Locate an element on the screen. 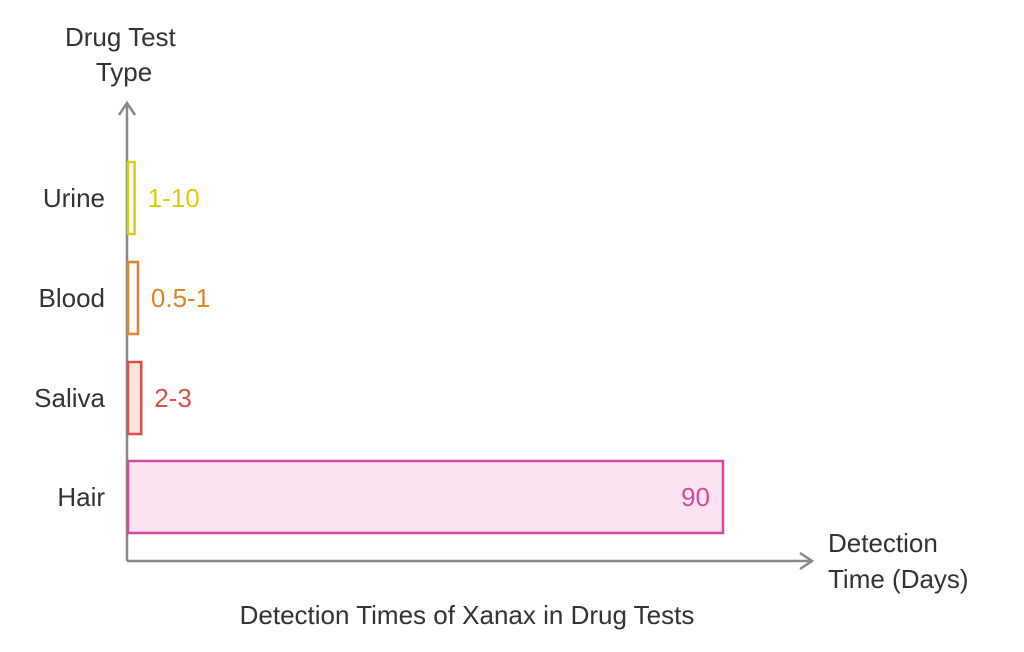  bar-urine is located at coordinates (131, 198).